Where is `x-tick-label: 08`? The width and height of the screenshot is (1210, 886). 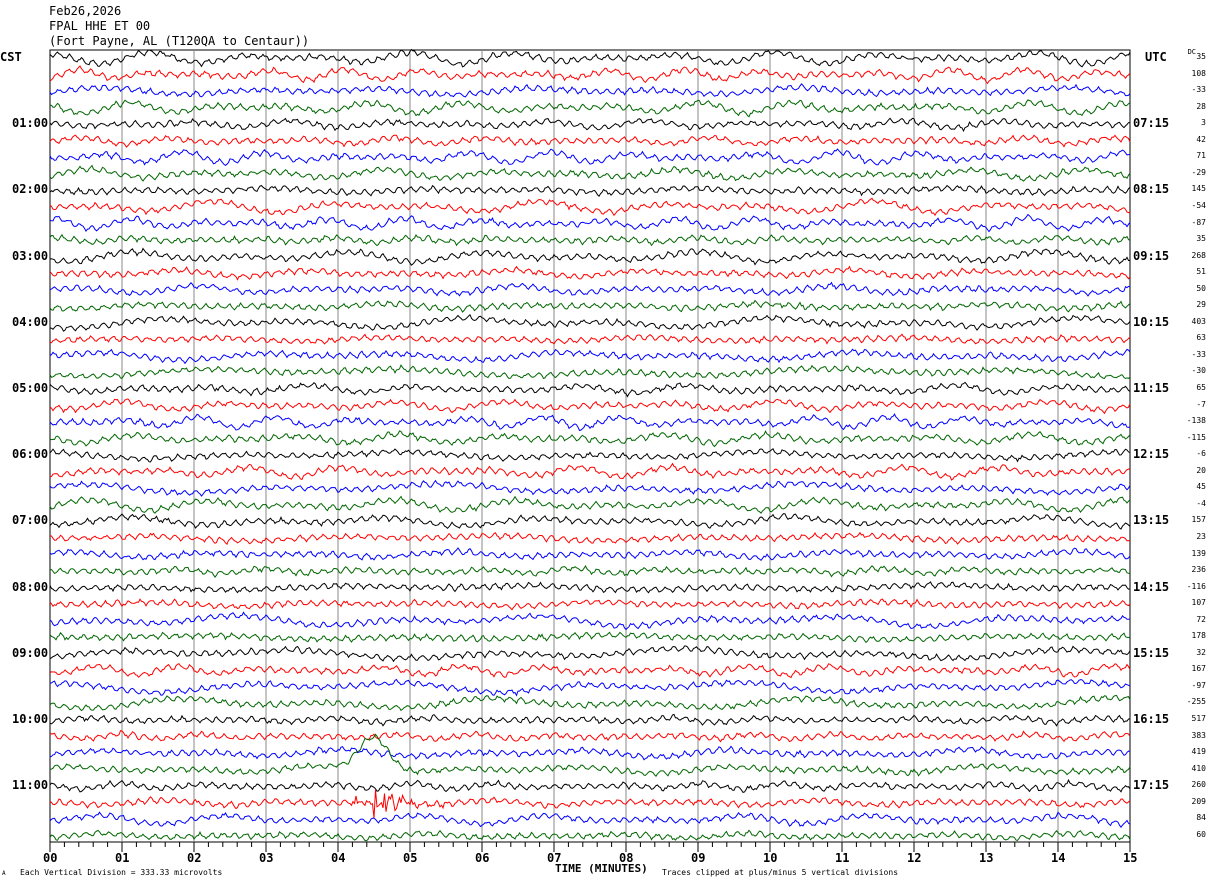
x-tick-label: 08 is located at coordinates (626, 858).